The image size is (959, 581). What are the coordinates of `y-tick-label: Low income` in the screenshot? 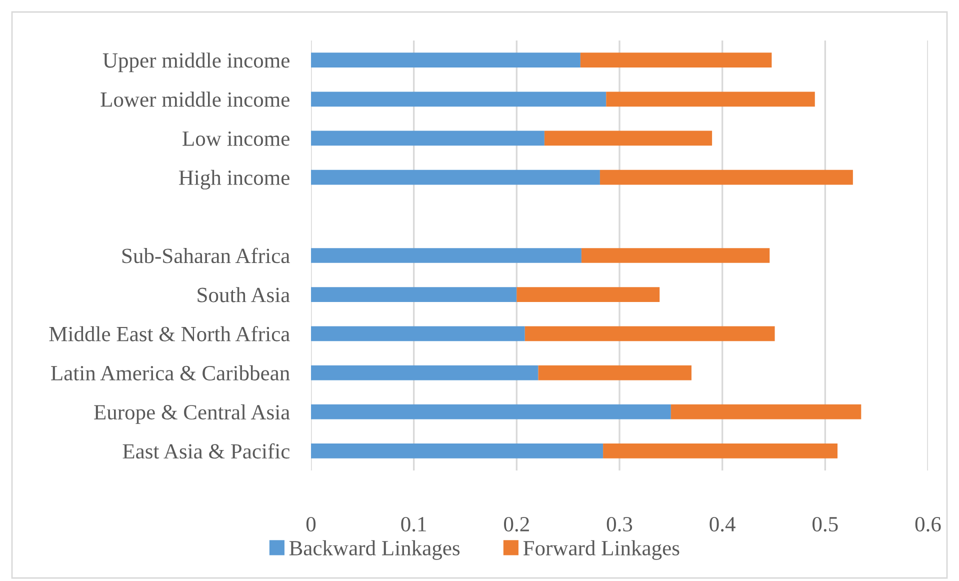 It's located at (236, 138).